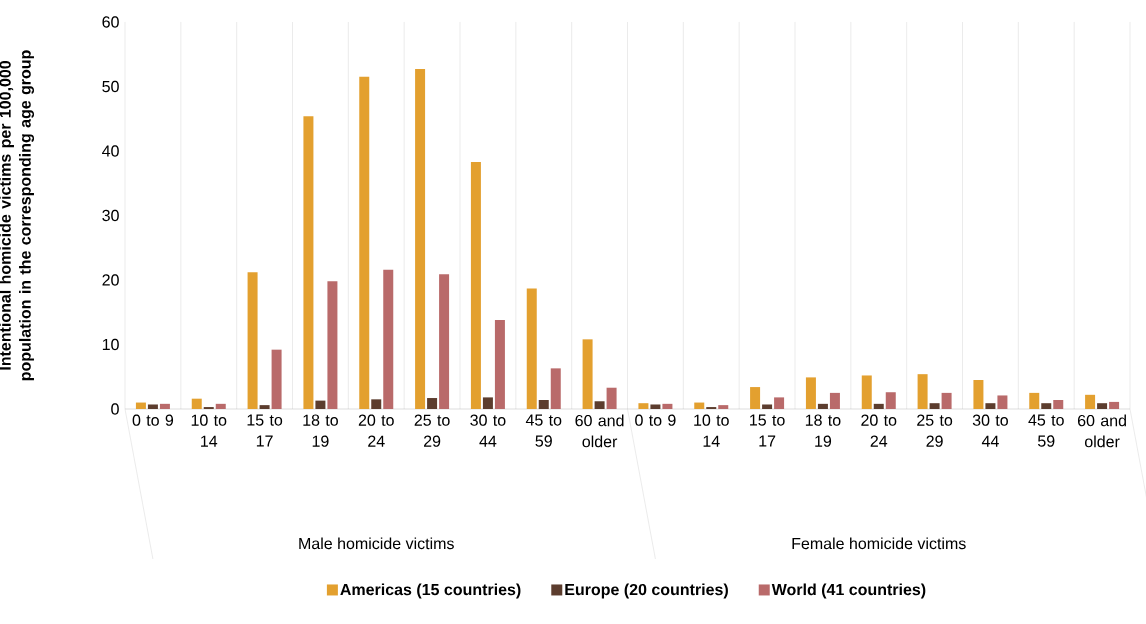 The width and height of the screenshot is (1146, 624). Describe the element at coordinates (110, 215) in the screenshot. I see `y-tick-label: 30` at that location.